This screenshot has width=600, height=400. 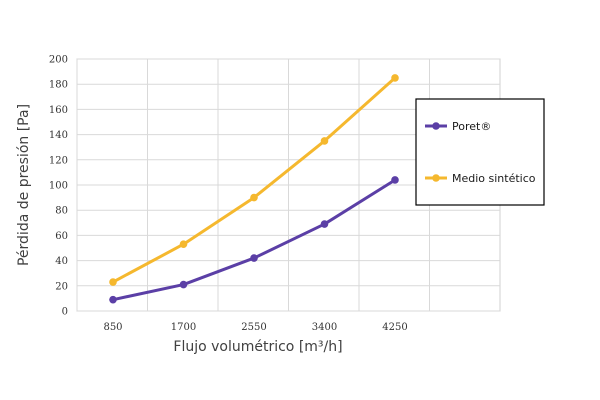 I want to click on y-tick-label: 180, so click(x=58, y=85).